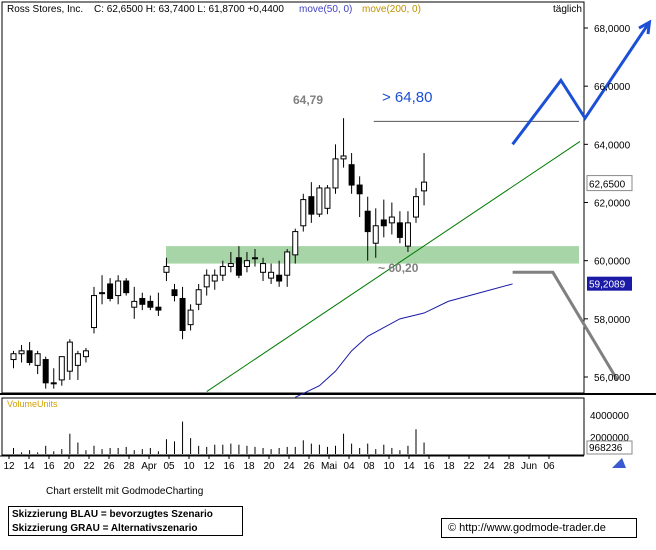 Image resolution: width=656 pixels, height=550 pixels. I want to click on y-tick-label: 58,0000, so click(612, 320).